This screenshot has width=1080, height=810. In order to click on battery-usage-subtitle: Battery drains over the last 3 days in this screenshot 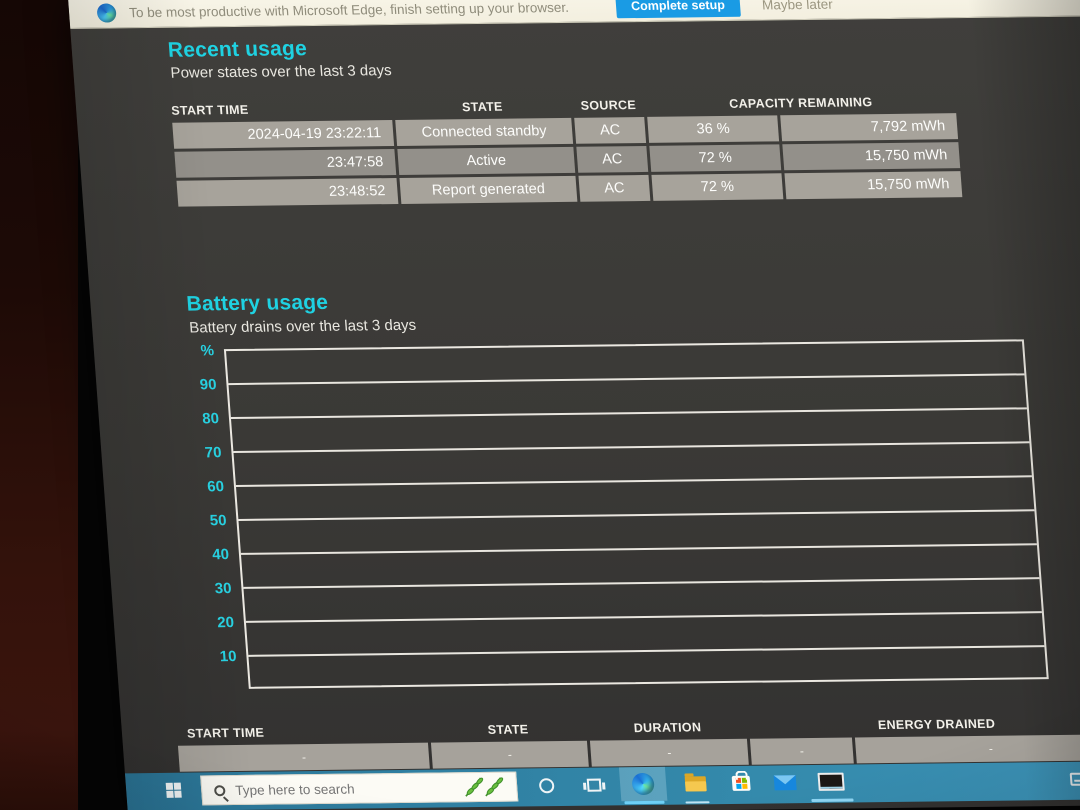, I will do `click(302, 326)`.